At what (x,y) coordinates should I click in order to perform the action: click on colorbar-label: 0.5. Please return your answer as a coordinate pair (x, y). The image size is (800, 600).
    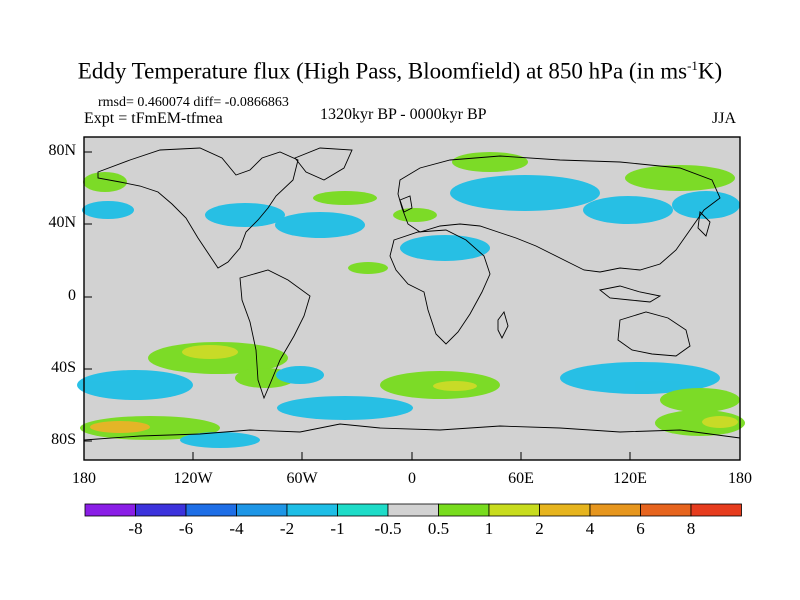
    Looking at the image, I should click on (438, 528).